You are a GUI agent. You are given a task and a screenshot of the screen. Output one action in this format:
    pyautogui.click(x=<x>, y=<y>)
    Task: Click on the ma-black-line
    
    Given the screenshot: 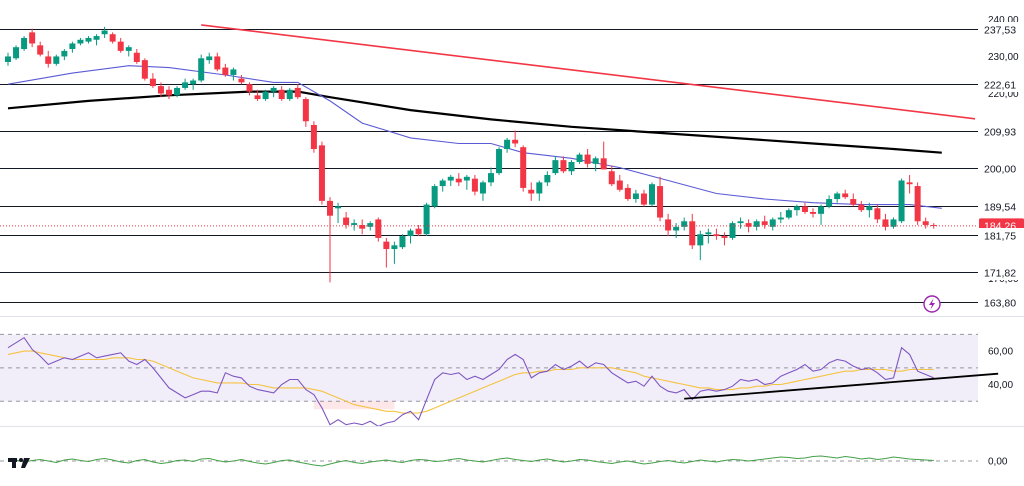 What is the action you would take?
    pyautogui.click(x=474, y=122)
    